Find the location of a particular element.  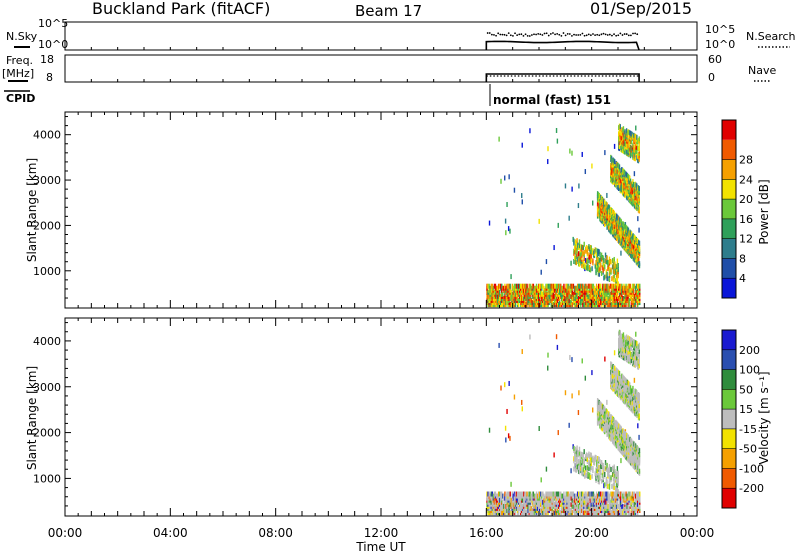

power-ytick-label-1: 2000 is located at coordinates (47, 225).